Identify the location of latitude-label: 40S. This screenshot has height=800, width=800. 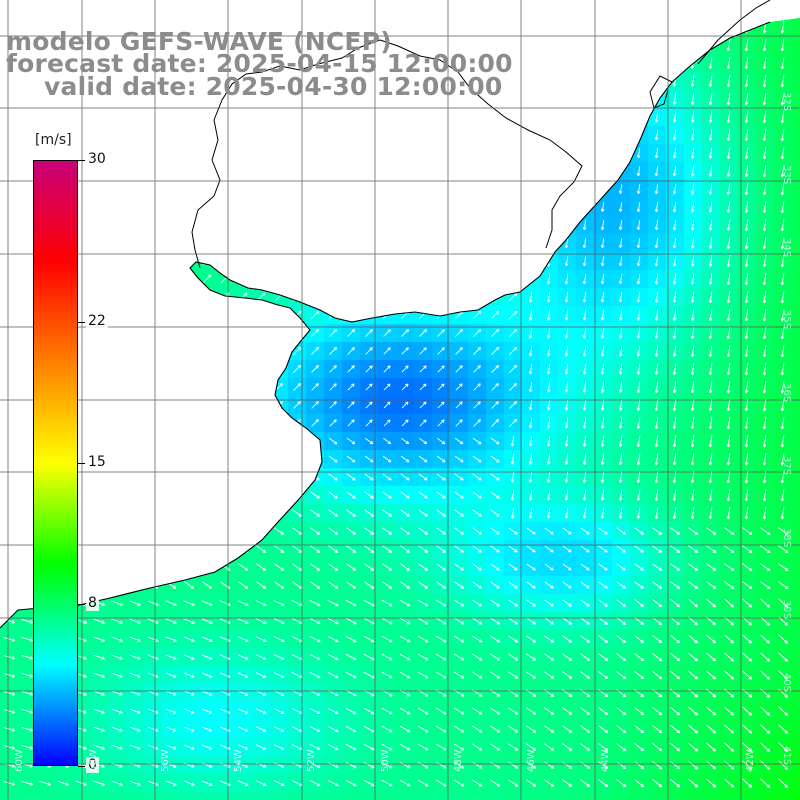
(786, 683).